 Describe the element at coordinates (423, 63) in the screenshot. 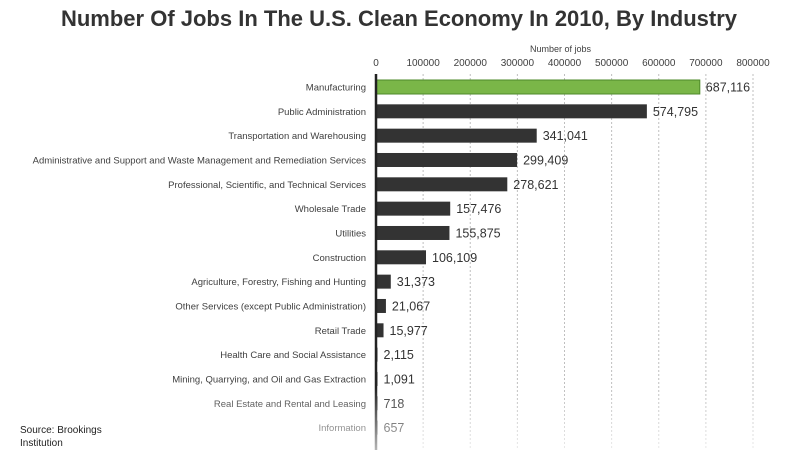

I see `x-tick-label: 100000` at that location.